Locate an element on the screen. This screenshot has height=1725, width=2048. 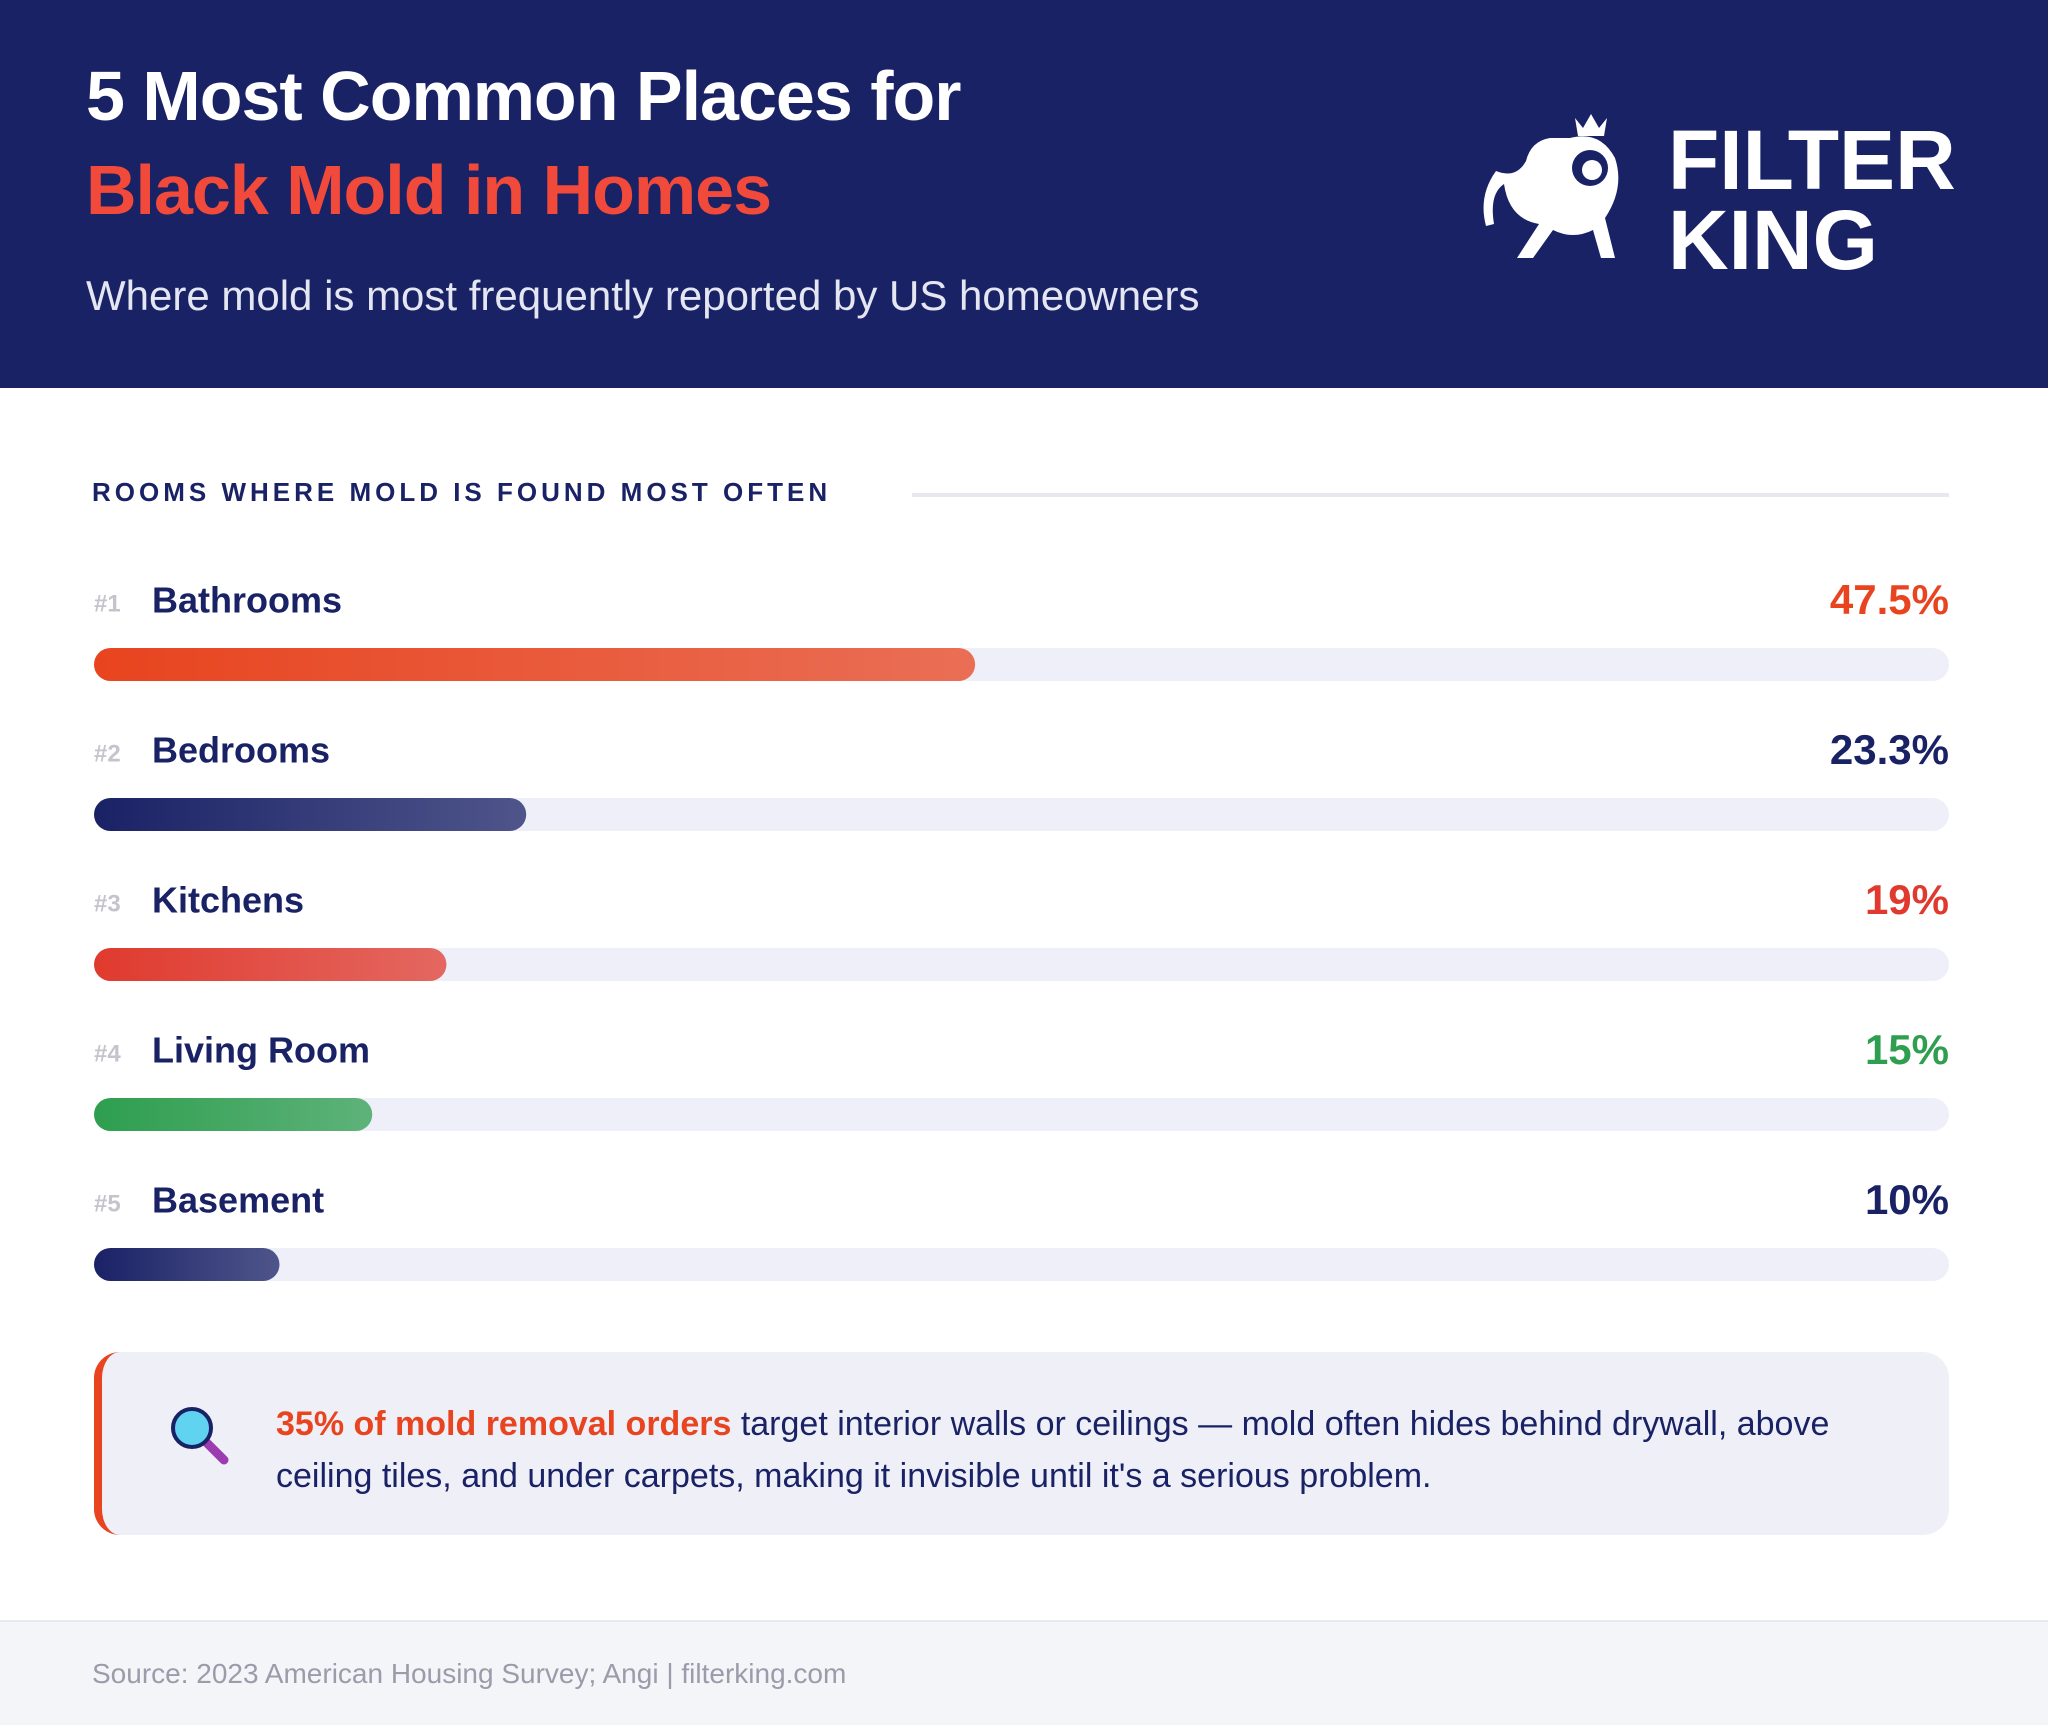
value-label: 19% is located at coordinates (1907, 899).